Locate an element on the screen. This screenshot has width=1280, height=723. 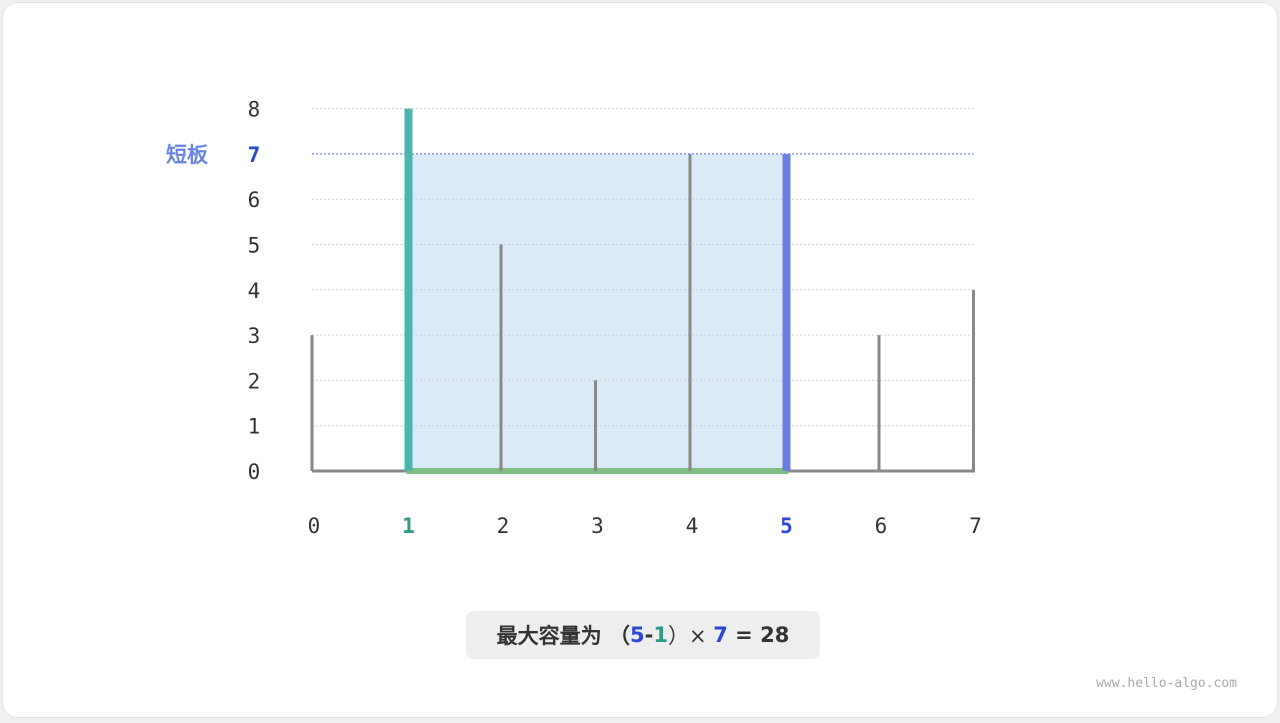
x-tick-label: 0 is located at coordinates (314, 526).